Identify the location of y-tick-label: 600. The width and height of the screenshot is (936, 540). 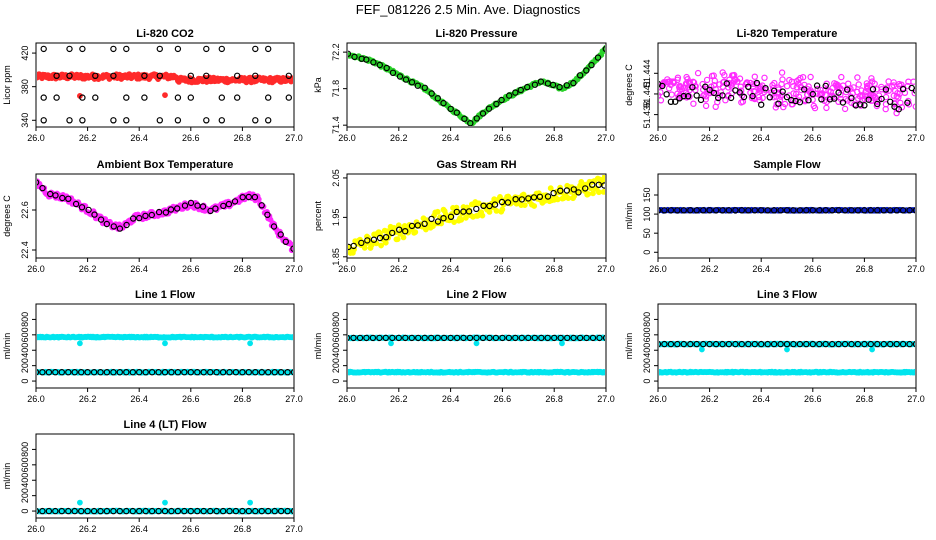
(25, 334).